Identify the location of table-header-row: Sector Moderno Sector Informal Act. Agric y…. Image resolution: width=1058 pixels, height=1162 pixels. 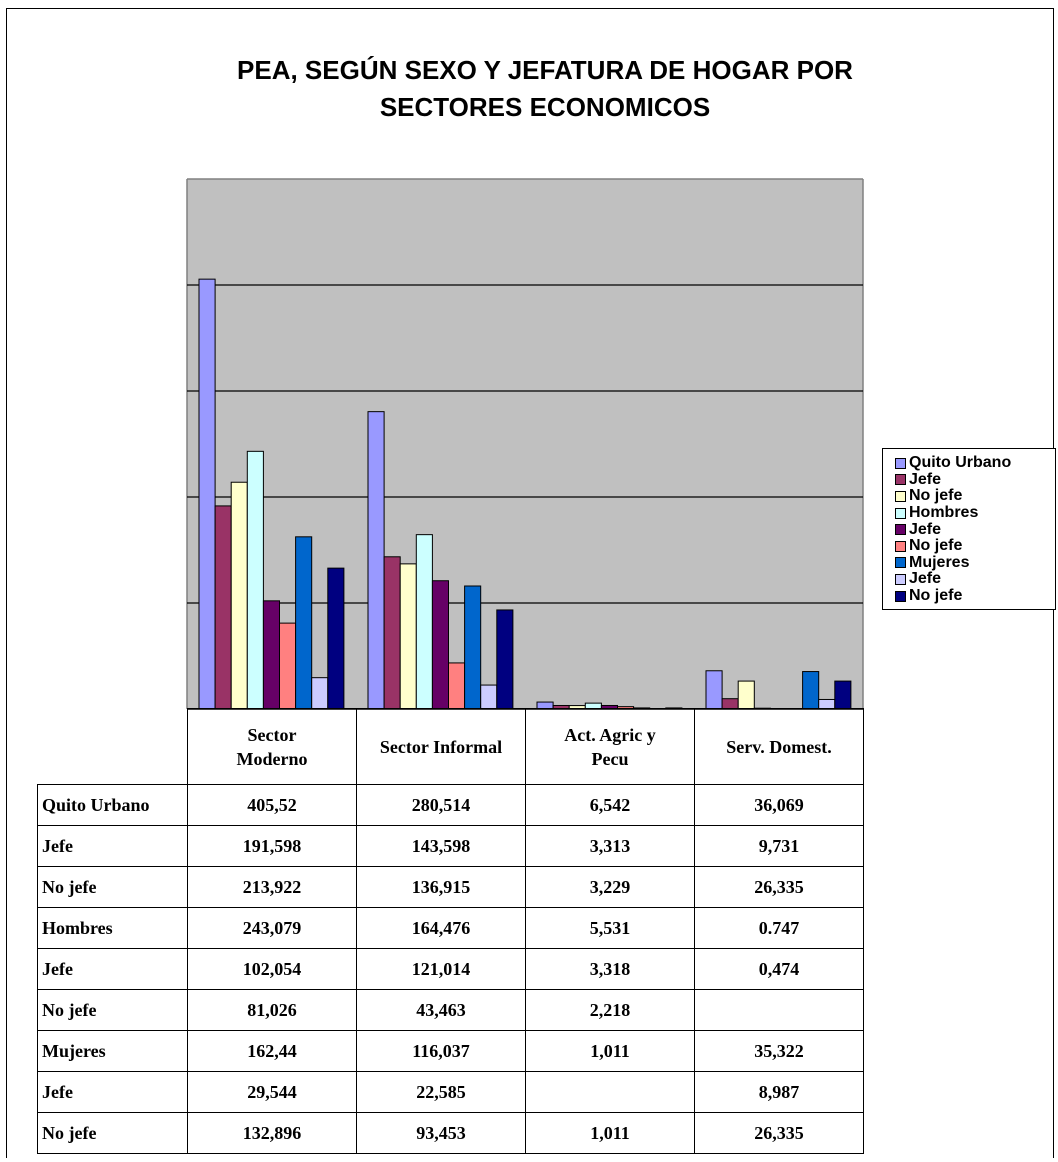
(451, 746).